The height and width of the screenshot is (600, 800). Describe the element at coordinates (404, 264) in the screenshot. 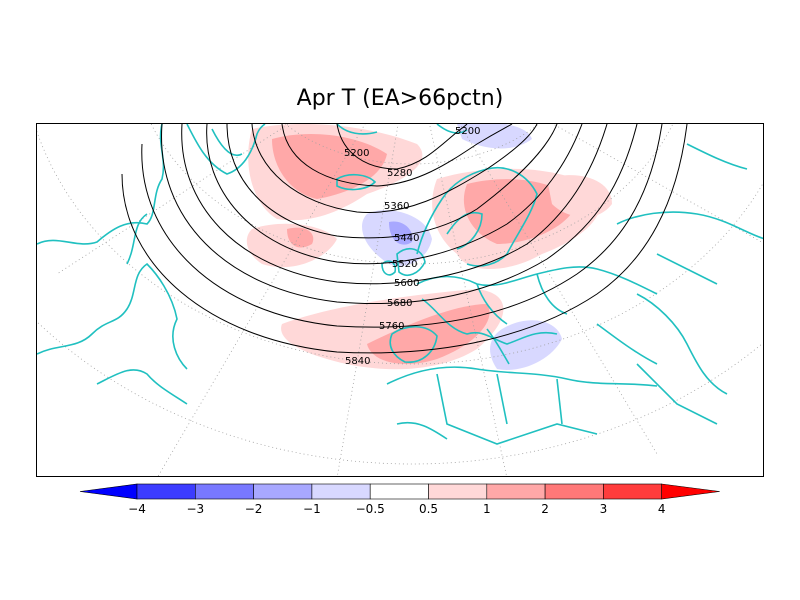

I see `contour-label: 5520` at that location.